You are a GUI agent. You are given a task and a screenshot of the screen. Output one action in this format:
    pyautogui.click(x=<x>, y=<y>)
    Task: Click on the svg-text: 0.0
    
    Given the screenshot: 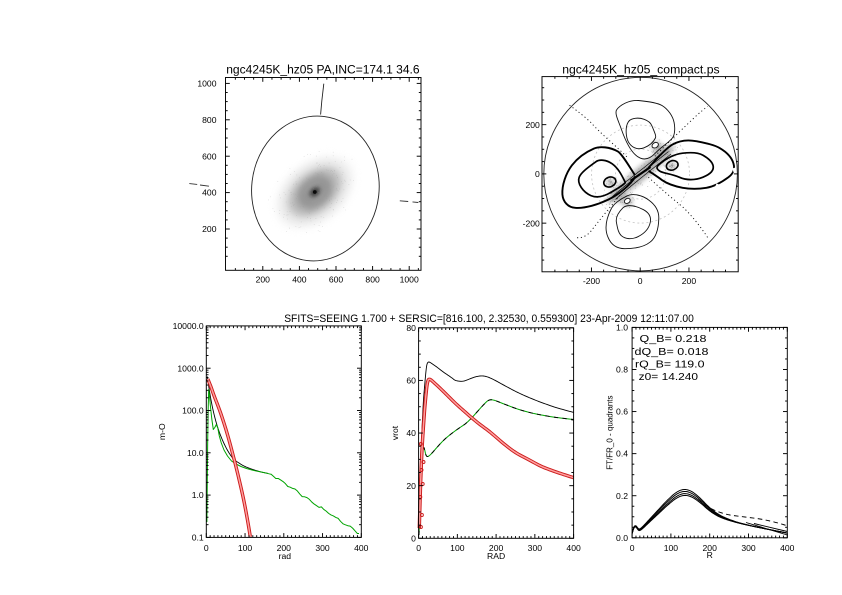 What is the action you would take?
    pyautogui.click(x=622, y=538)
    